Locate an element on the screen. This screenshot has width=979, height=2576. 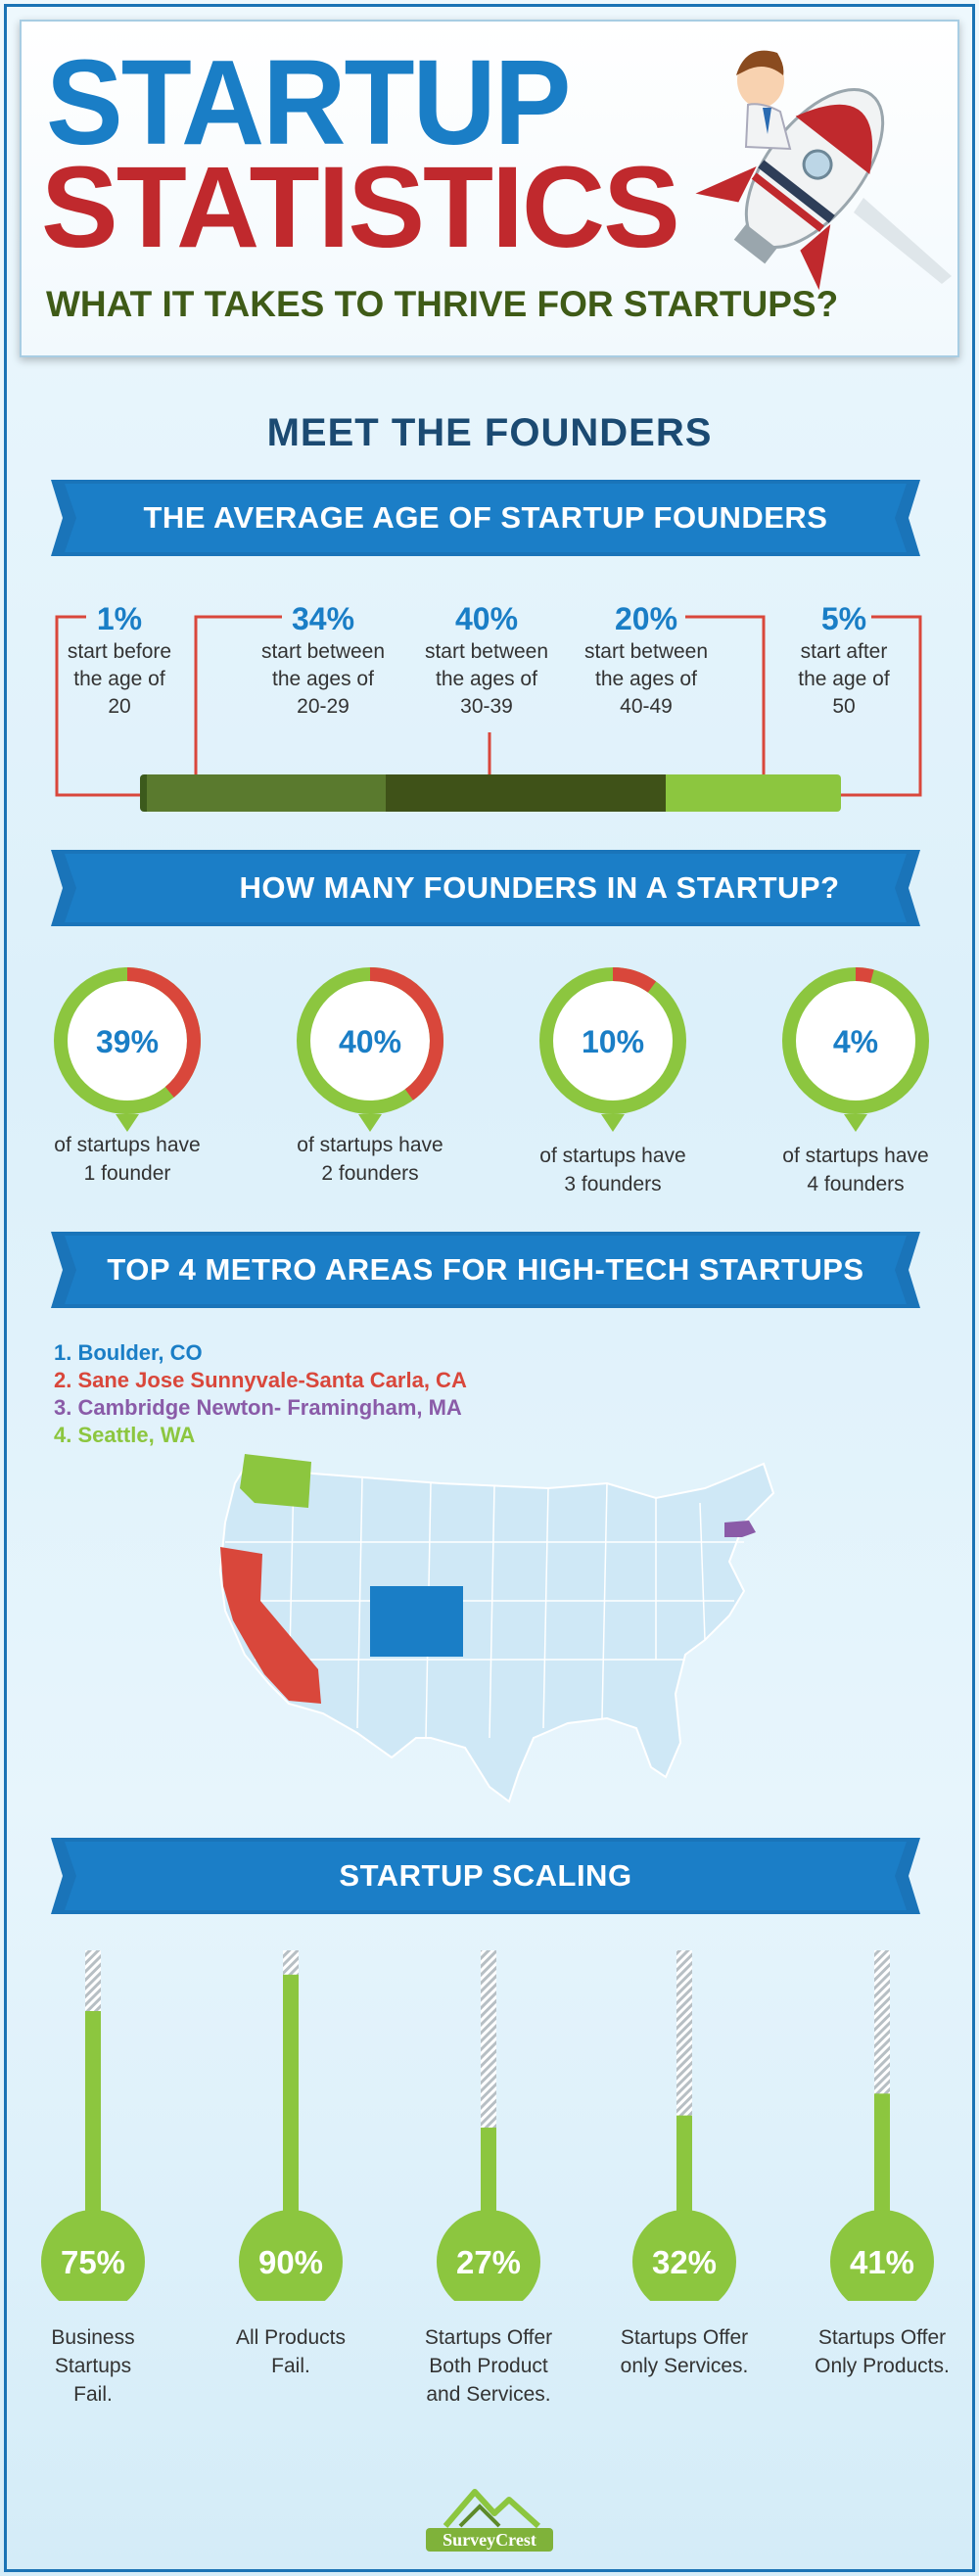
thermometer: 75% is located at coordinates (93, 2126).